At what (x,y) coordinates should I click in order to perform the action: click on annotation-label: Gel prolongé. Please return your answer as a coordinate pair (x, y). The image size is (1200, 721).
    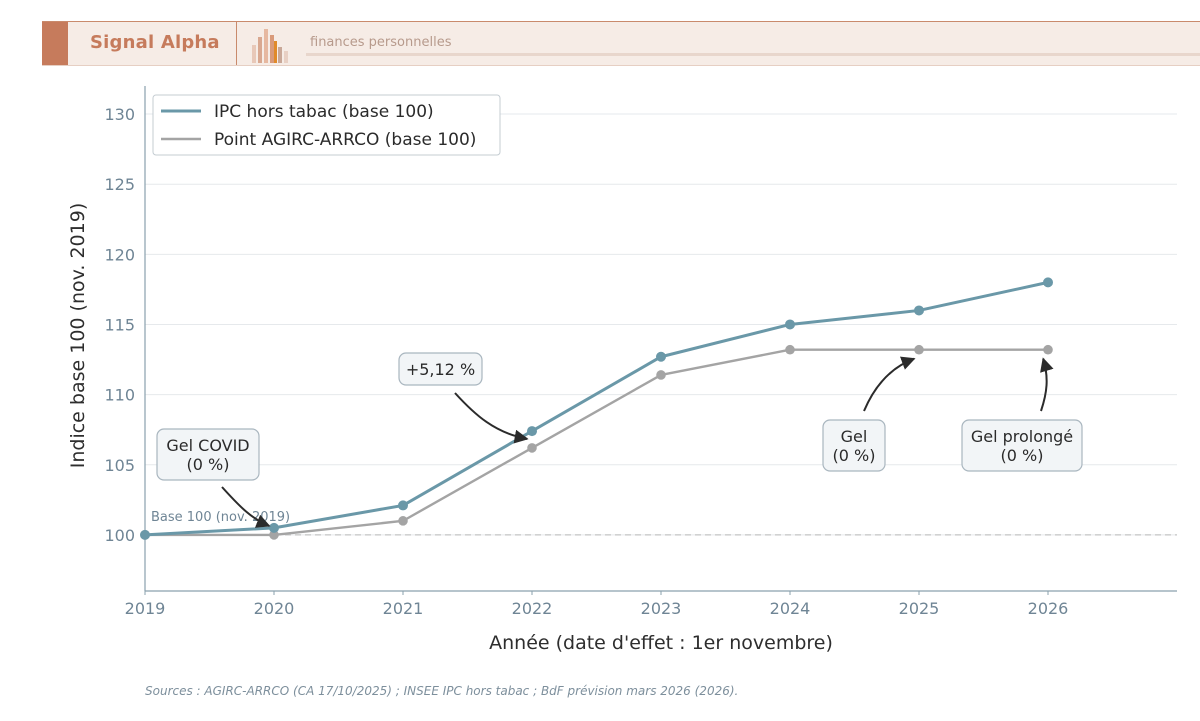
    Looking at the image, I should click on (1022, 436).